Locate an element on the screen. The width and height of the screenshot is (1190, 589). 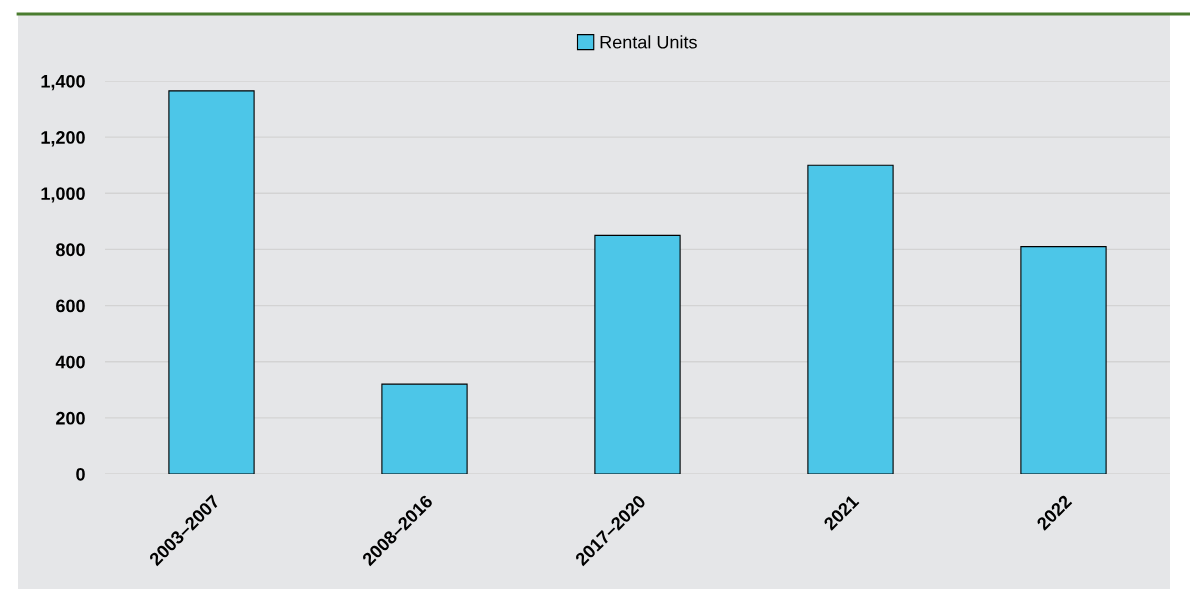
y-tick-label: 1,000 is located at coordinates (63, 195).